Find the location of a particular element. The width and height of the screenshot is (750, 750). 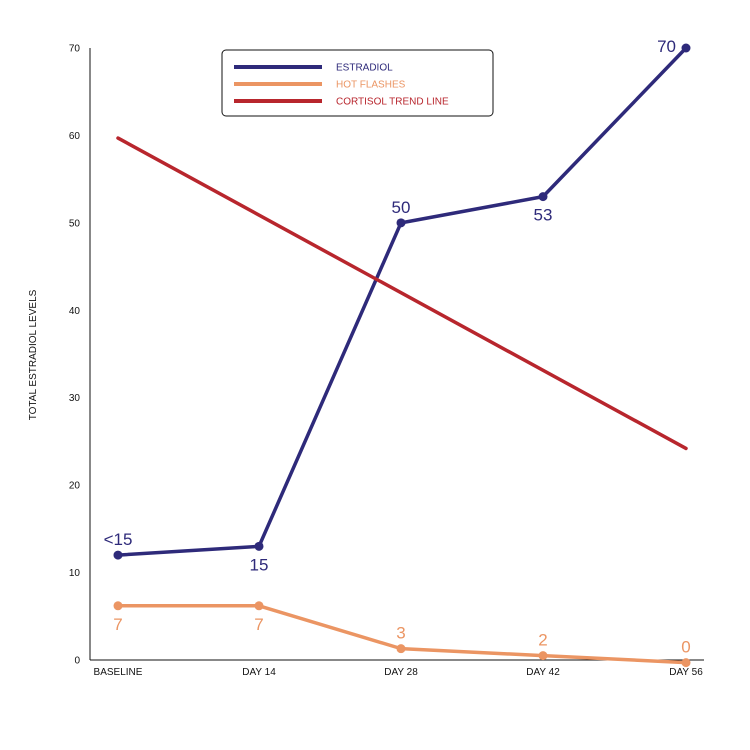

y-tick-label: 60 is located at coordinates (75, 136).